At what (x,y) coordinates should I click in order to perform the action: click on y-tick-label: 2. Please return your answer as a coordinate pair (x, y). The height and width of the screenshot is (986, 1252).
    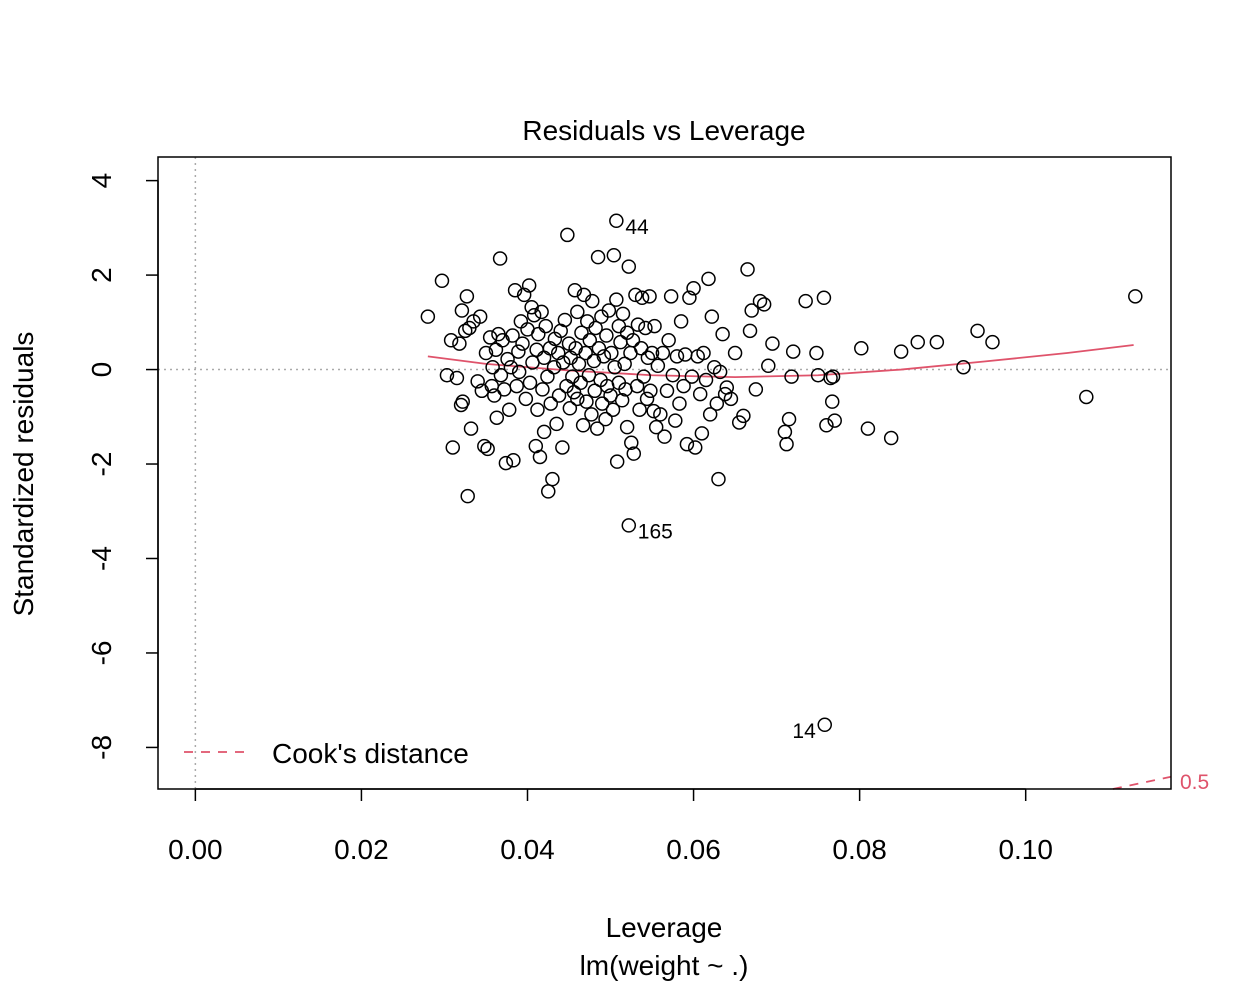
    Looking at the image, I should click on (101, 275).